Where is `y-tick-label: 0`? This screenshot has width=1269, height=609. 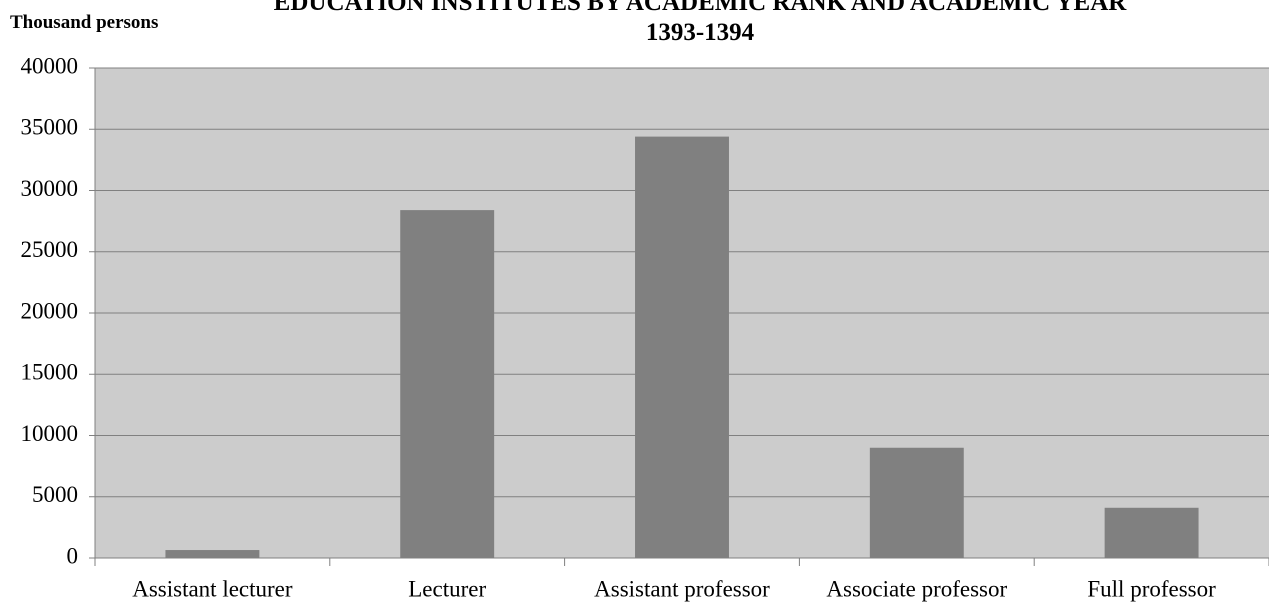
y-tick-label: 0 is located at coordinates (73, 555).